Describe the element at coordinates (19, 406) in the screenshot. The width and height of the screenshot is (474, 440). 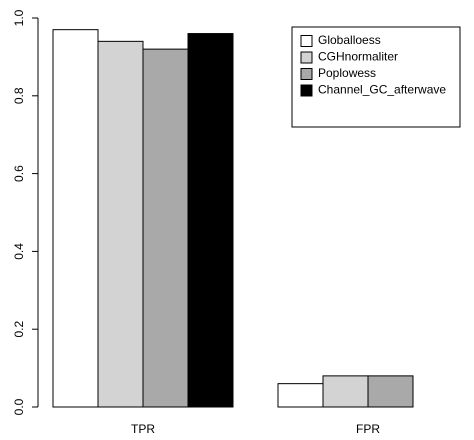
I see `y-tick-label: 0.0` at that location.